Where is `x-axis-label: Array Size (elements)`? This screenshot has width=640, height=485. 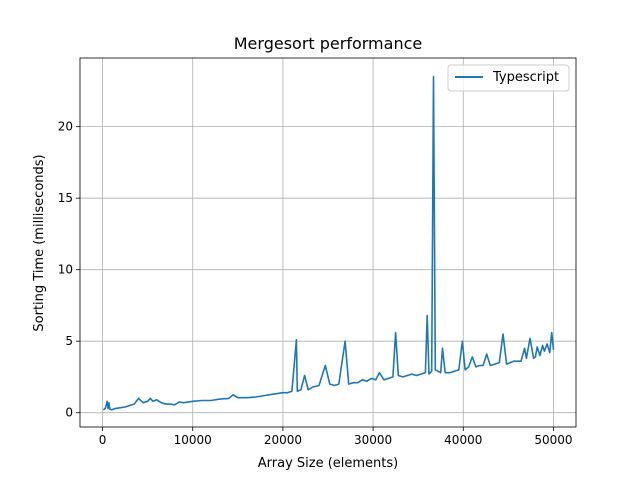 x-axis-label: Array Size (elements) is located at coordinates (328, 463).